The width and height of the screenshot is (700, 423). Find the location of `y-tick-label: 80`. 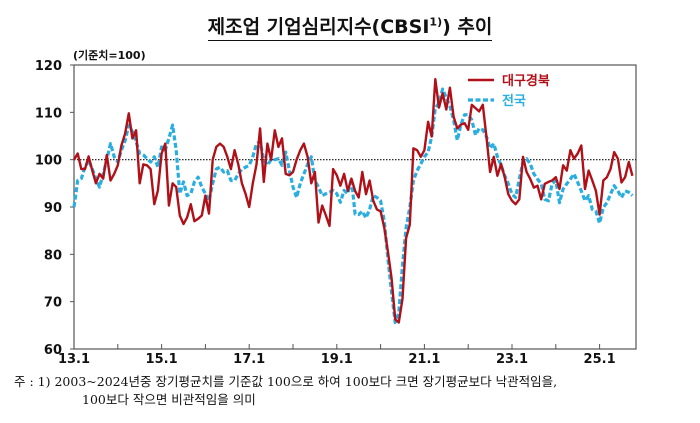

y-tick-label: 80 is located at coordinates (53, 255).